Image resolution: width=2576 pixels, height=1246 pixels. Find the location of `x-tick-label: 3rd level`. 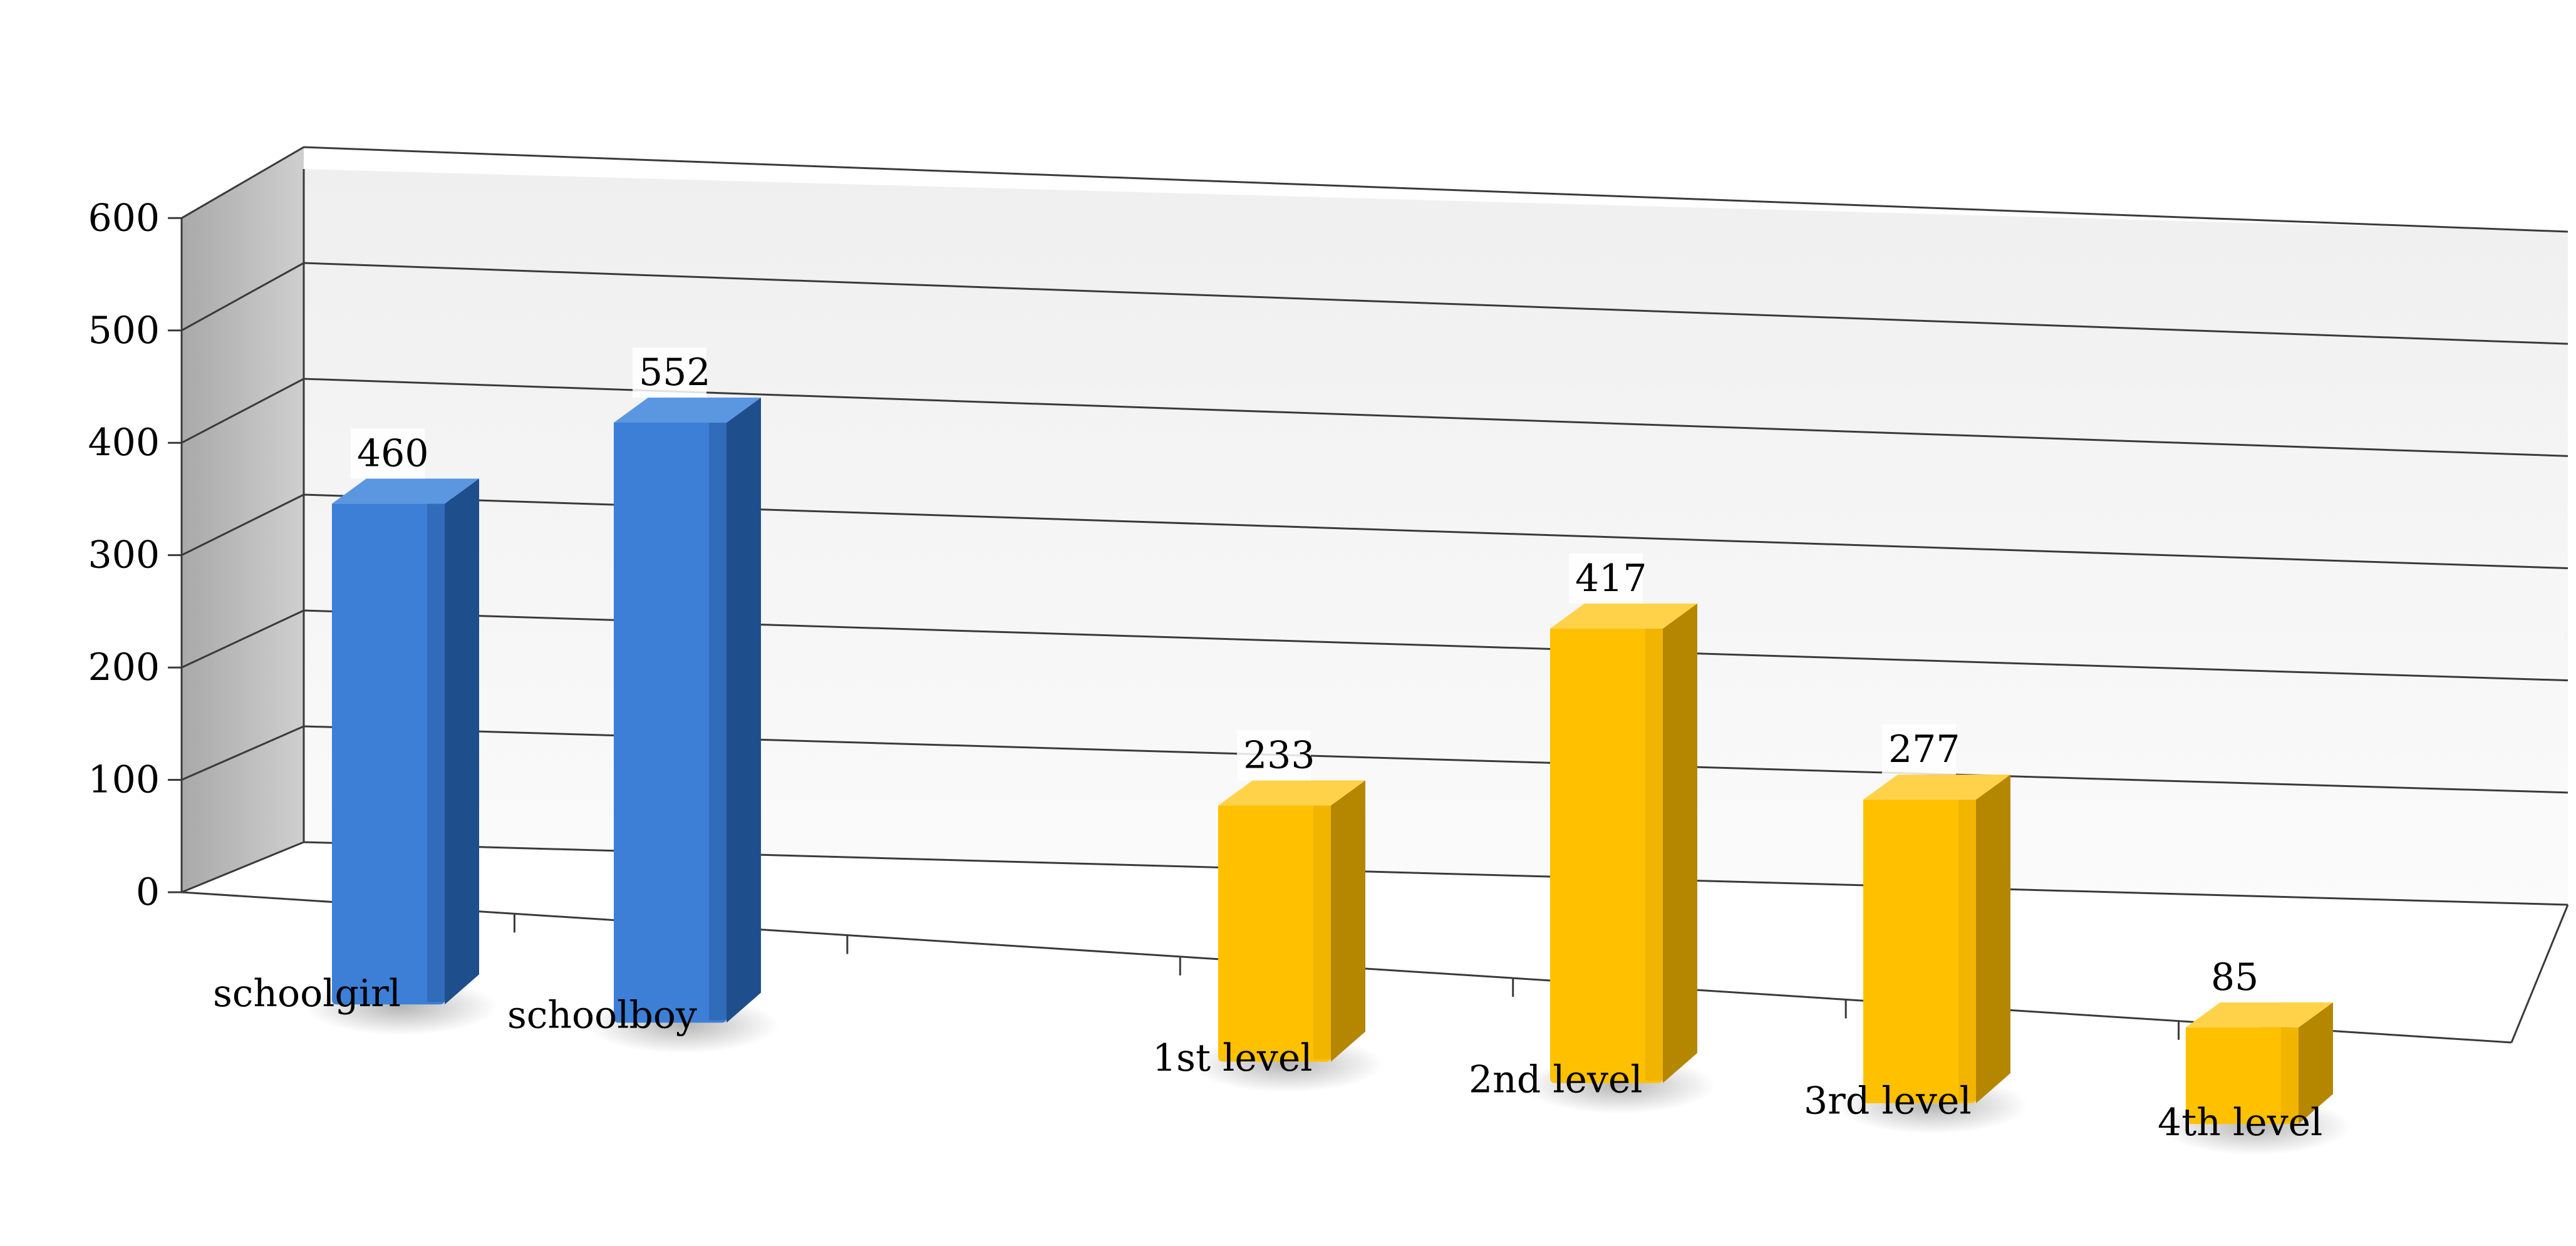

x-tick-label: 3rd level is located at coordinates (1888, 1101).